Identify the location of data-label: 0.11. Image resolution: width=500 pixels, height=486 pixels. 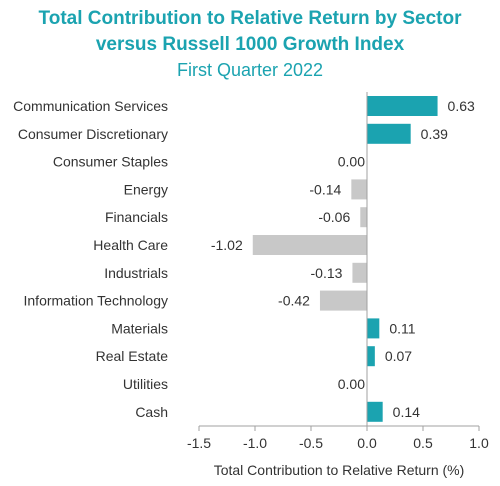
(402, 328).